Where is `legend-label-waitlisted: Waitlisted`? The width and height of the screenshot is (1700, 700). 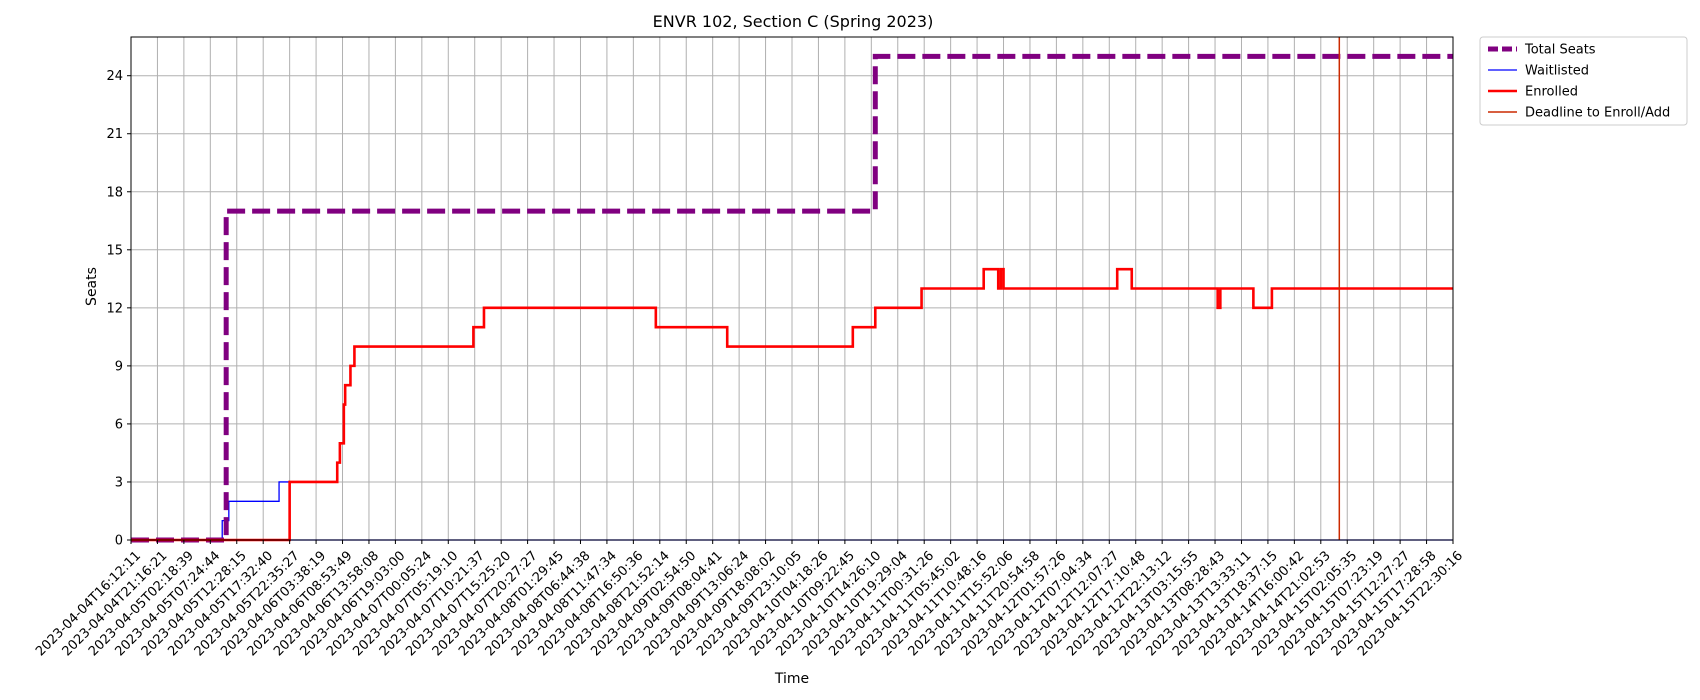 legend-label-waitlisted: Waitlisted is located at coordinates (1557, 71).